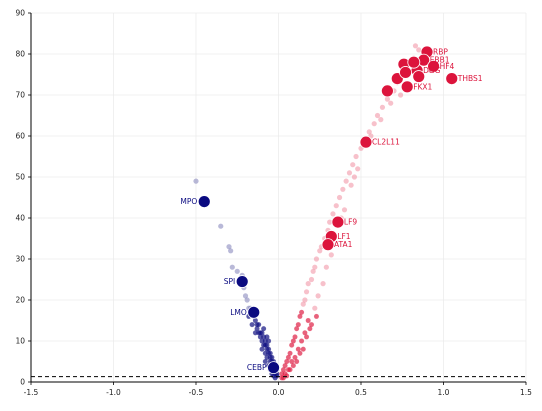 This screenshot has width=542, height=411. I want to click on gene-label: HF4, so click(447, 66).